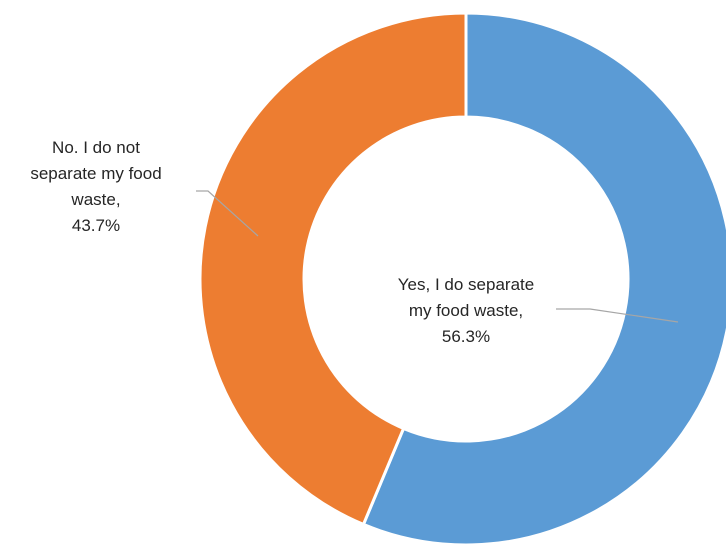 Image resolution: width=726 pixels, height=546 pixels. Describe the element at coordinates (466, 284) in the screenshot. I see `data-label-1-line-1: Yes, I do separate` at that location.